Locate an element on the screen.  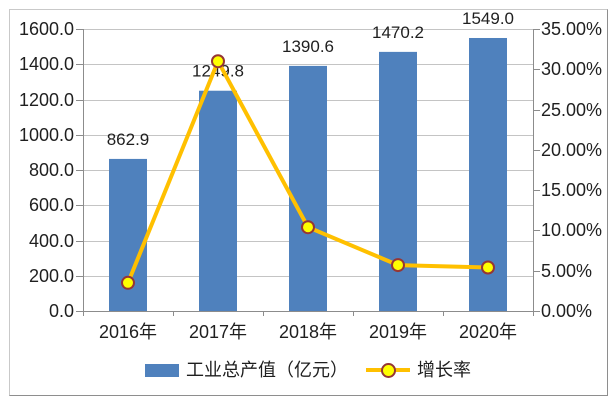
legend-item-line-series: 增长率 is located at coordinates (418, 370).